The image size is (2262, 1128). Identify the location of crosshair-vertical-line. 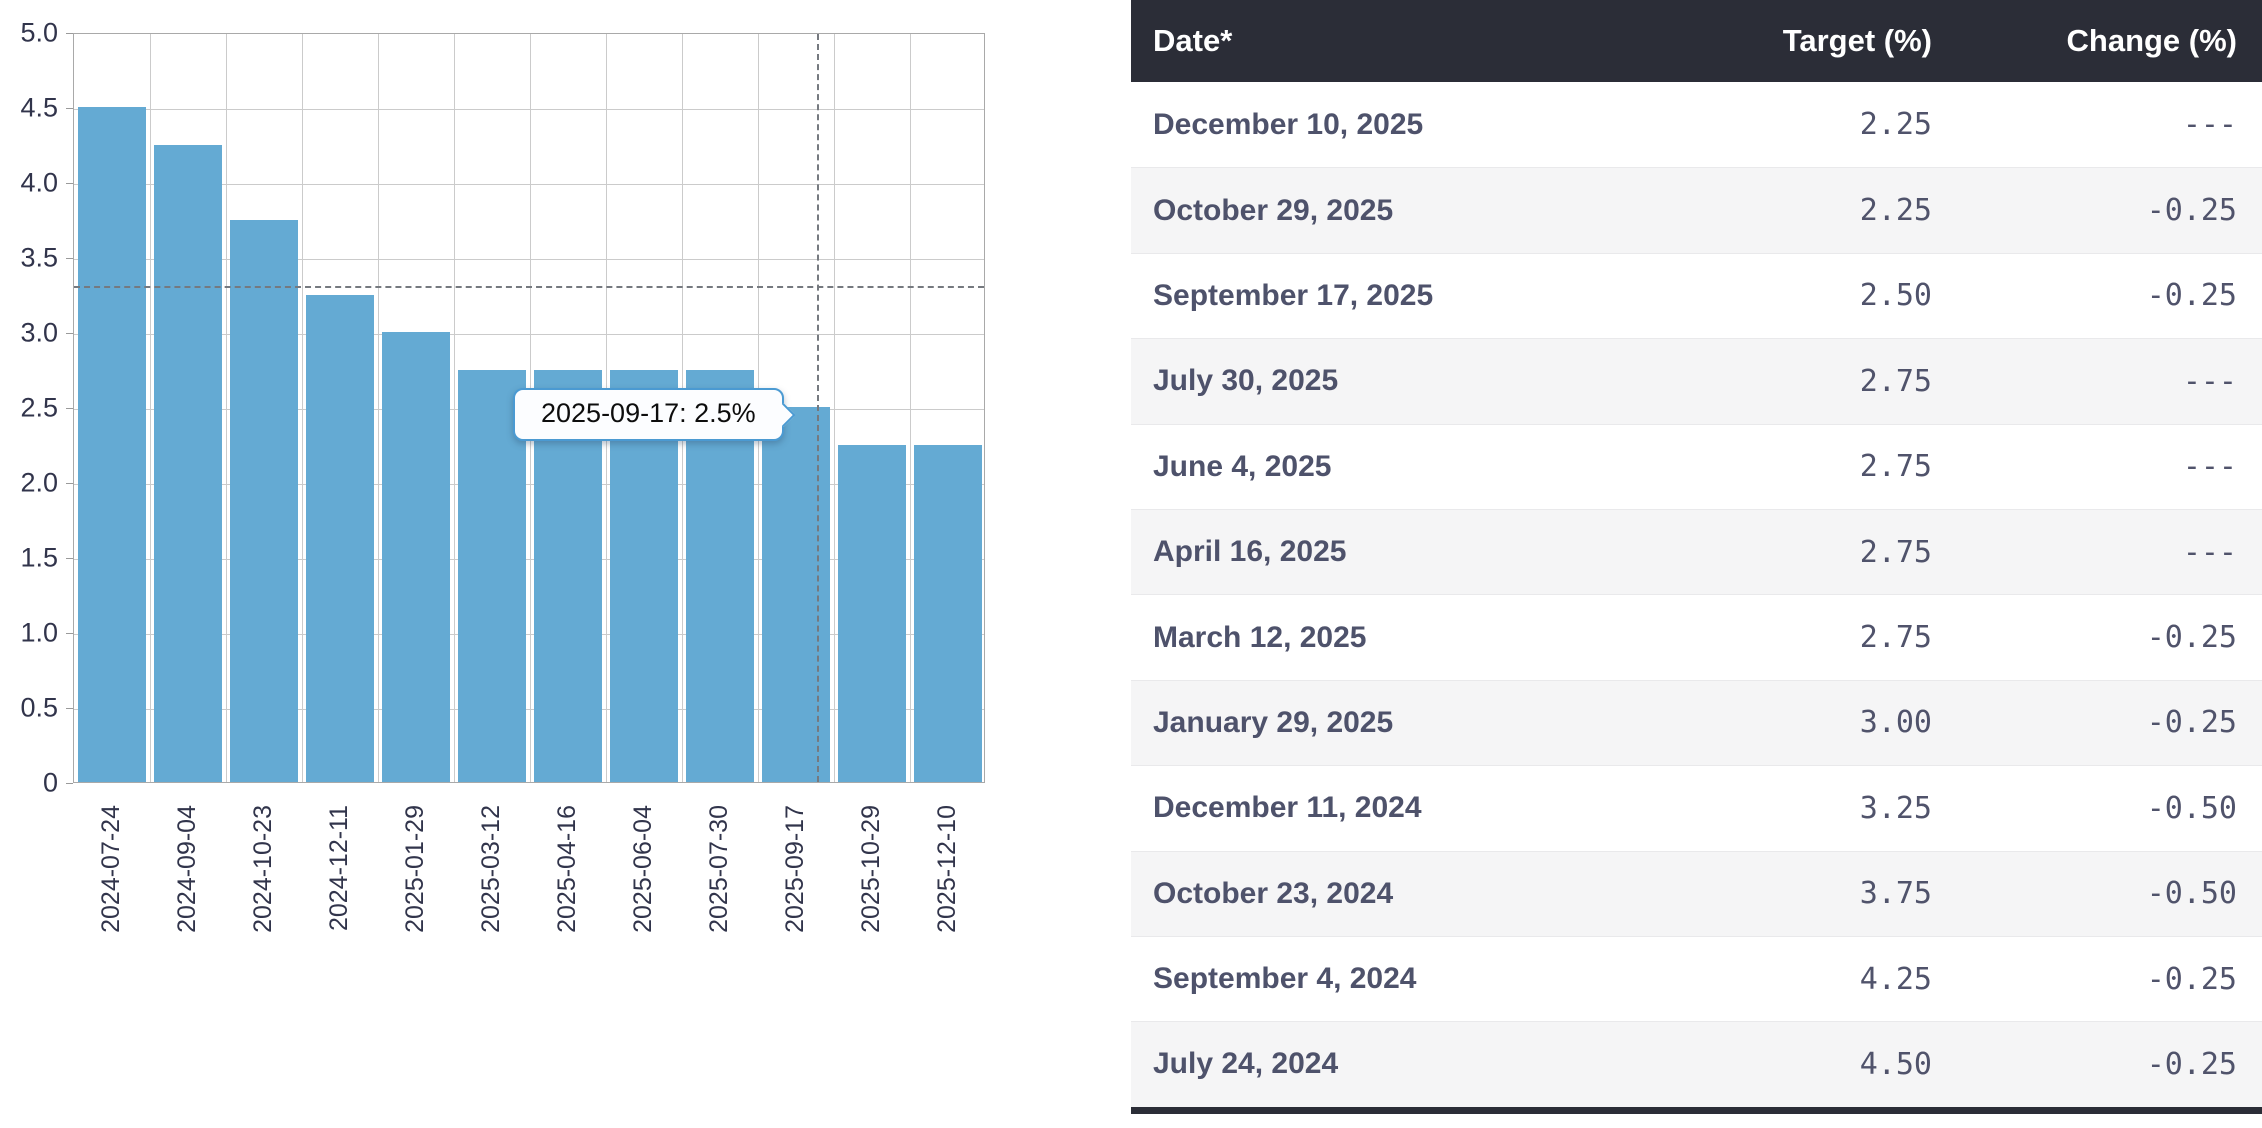
(817, 408).